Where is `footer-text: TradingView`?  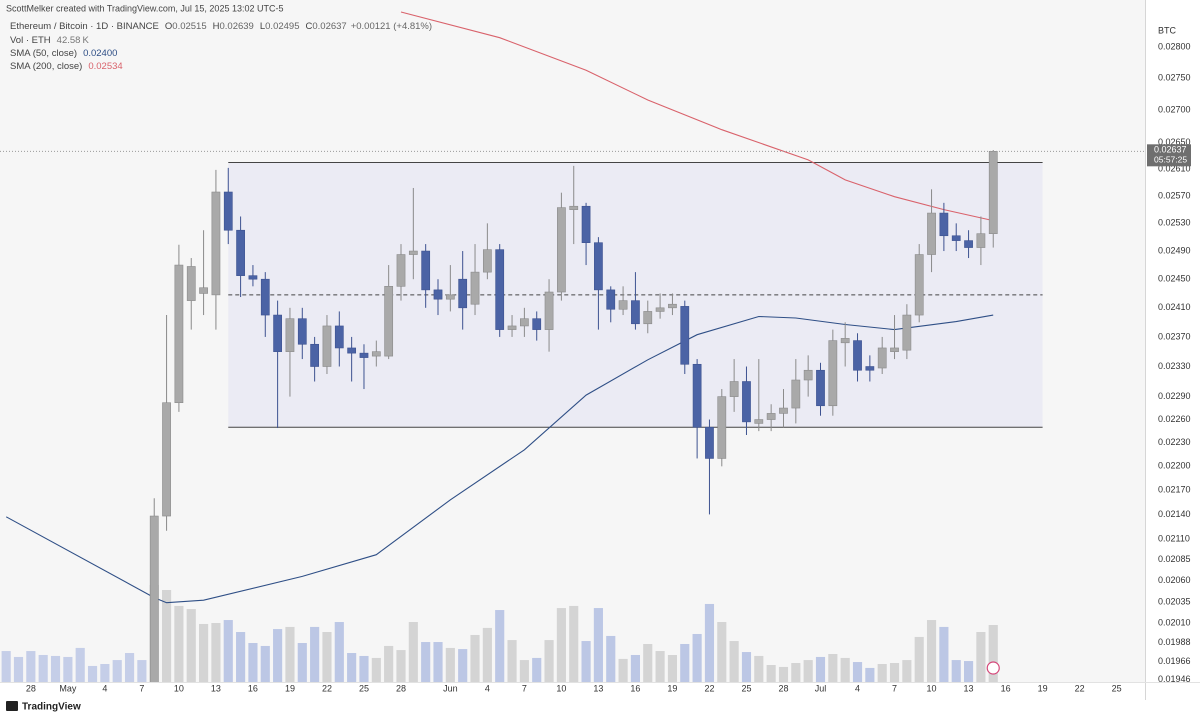 footer-text: TradingView is located at coordinates (51, 707).